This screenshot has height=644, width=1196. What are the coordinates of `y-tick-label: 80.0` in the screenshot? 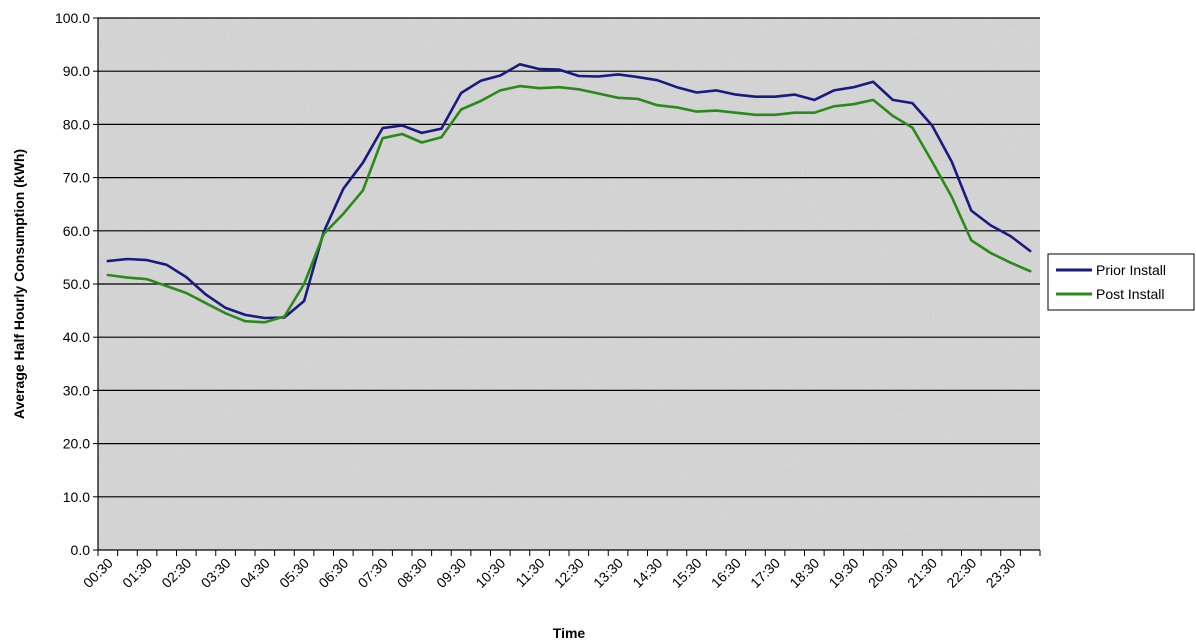 It's located at (76, 124).